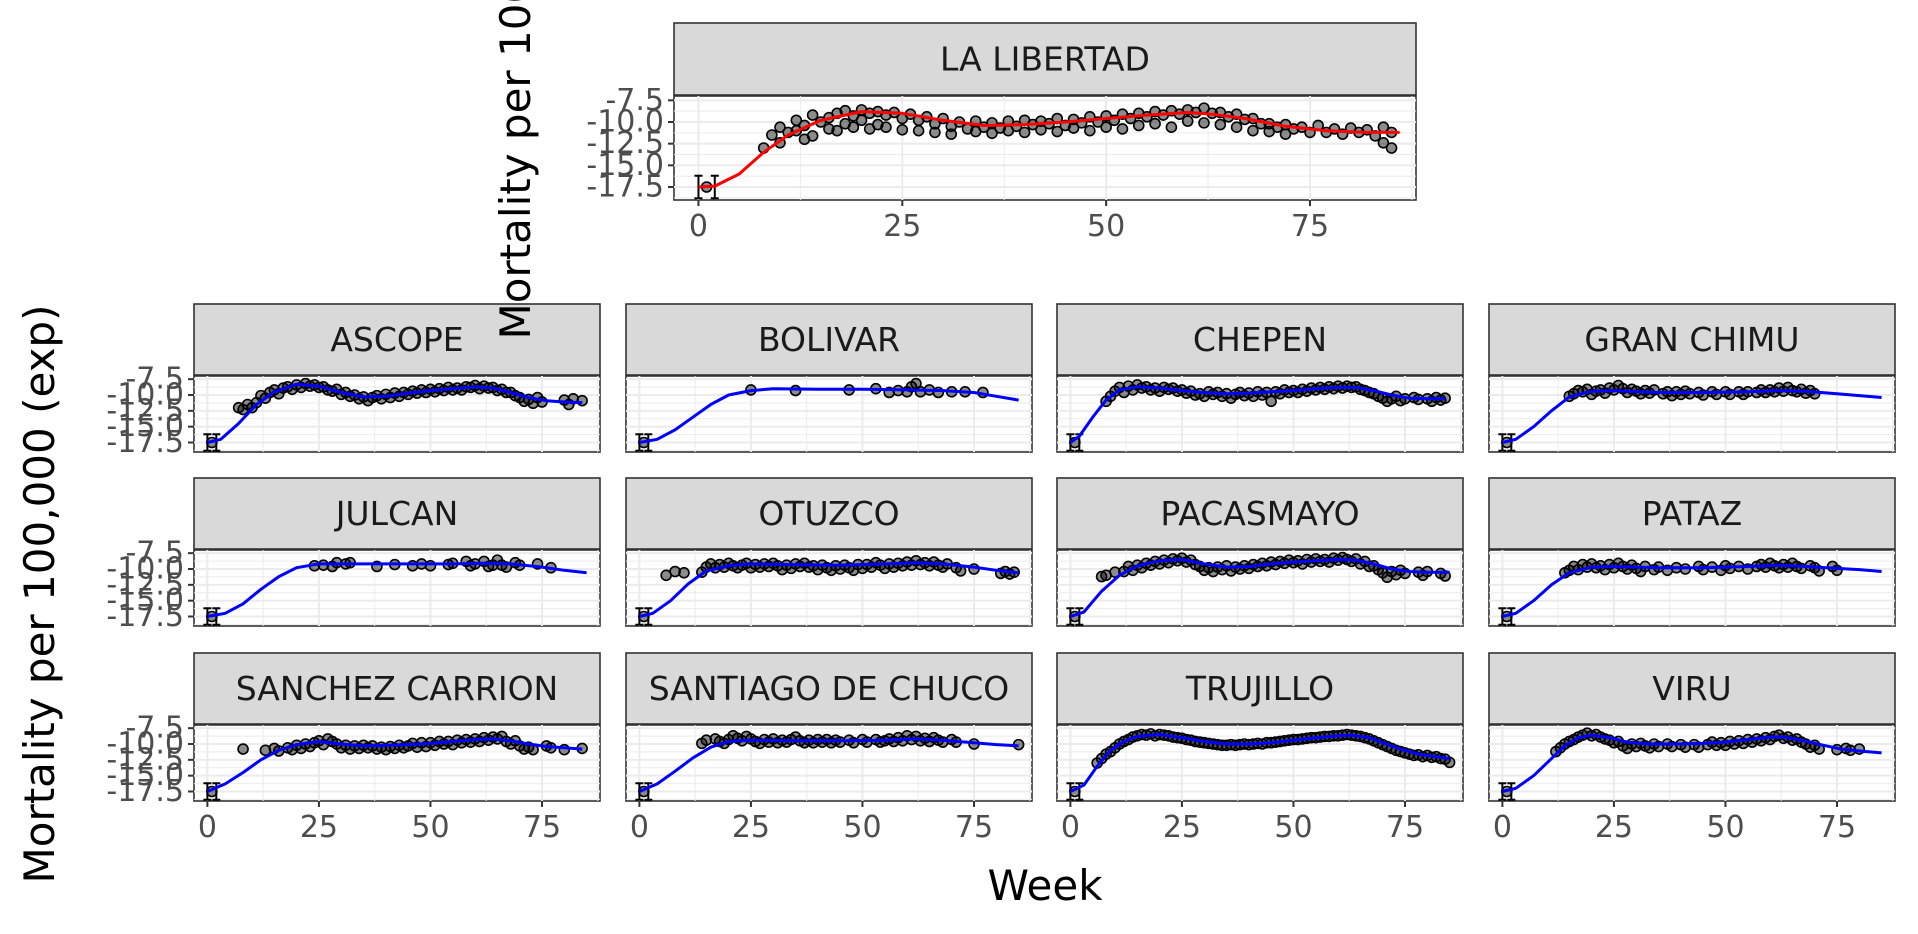  I want to click on facet-trujillo: TRUJILLO 0 25 50 75, so click(1260, 748).